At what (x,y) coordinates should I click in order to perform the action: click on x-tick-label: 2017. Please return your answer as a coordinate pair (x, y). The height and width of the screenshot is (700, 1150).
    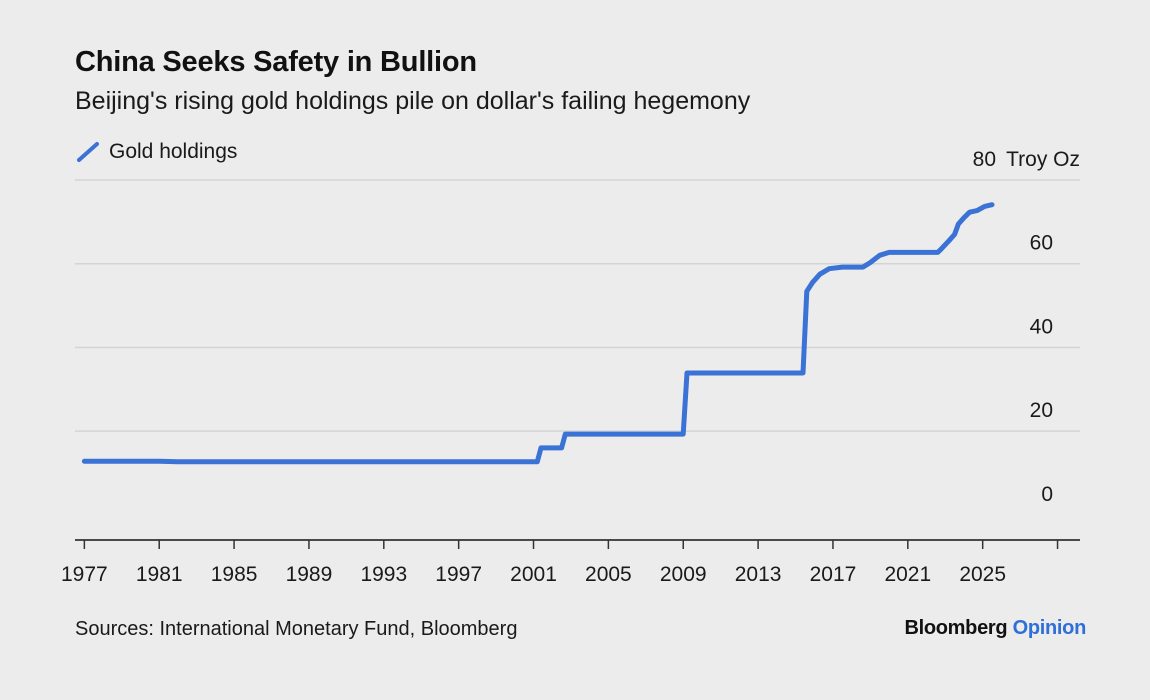
    Looking at the image, I should click on (833, 574).